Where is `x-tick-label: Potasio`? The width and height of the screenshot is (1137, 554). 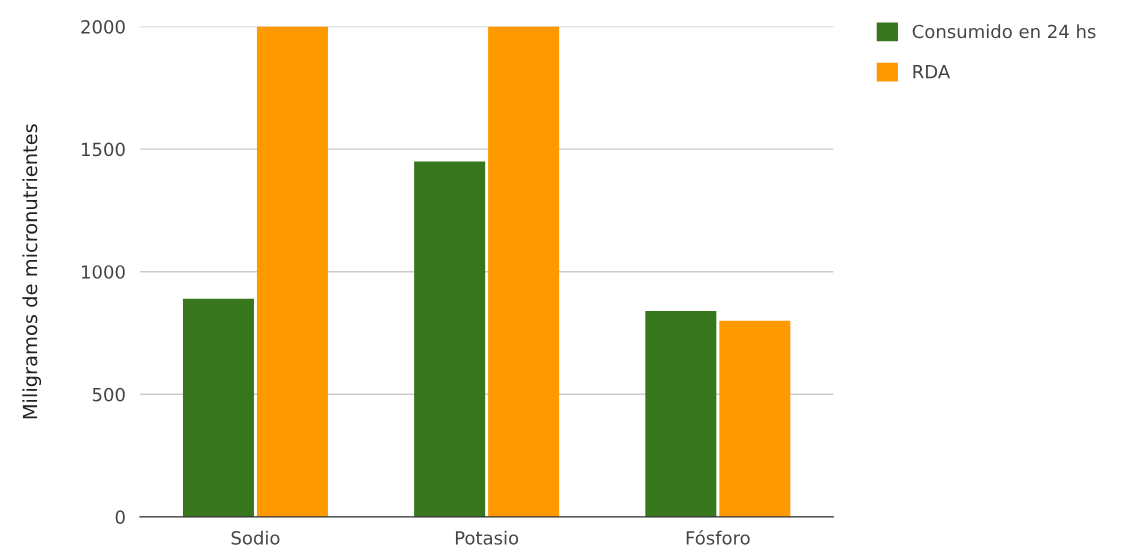 x-tick-label: Potasio is located at coordinates (487, 537).